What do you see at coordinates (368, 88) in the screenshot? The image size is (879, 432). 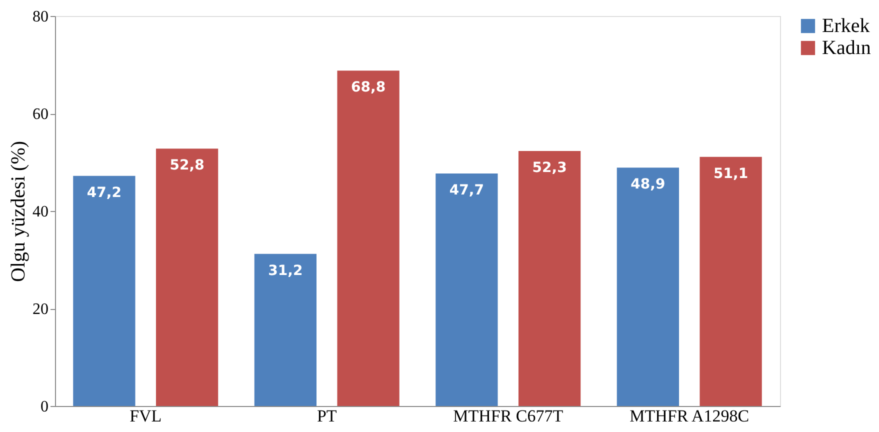 I see `data-label: 68,8` at bounding box center [368, 88].